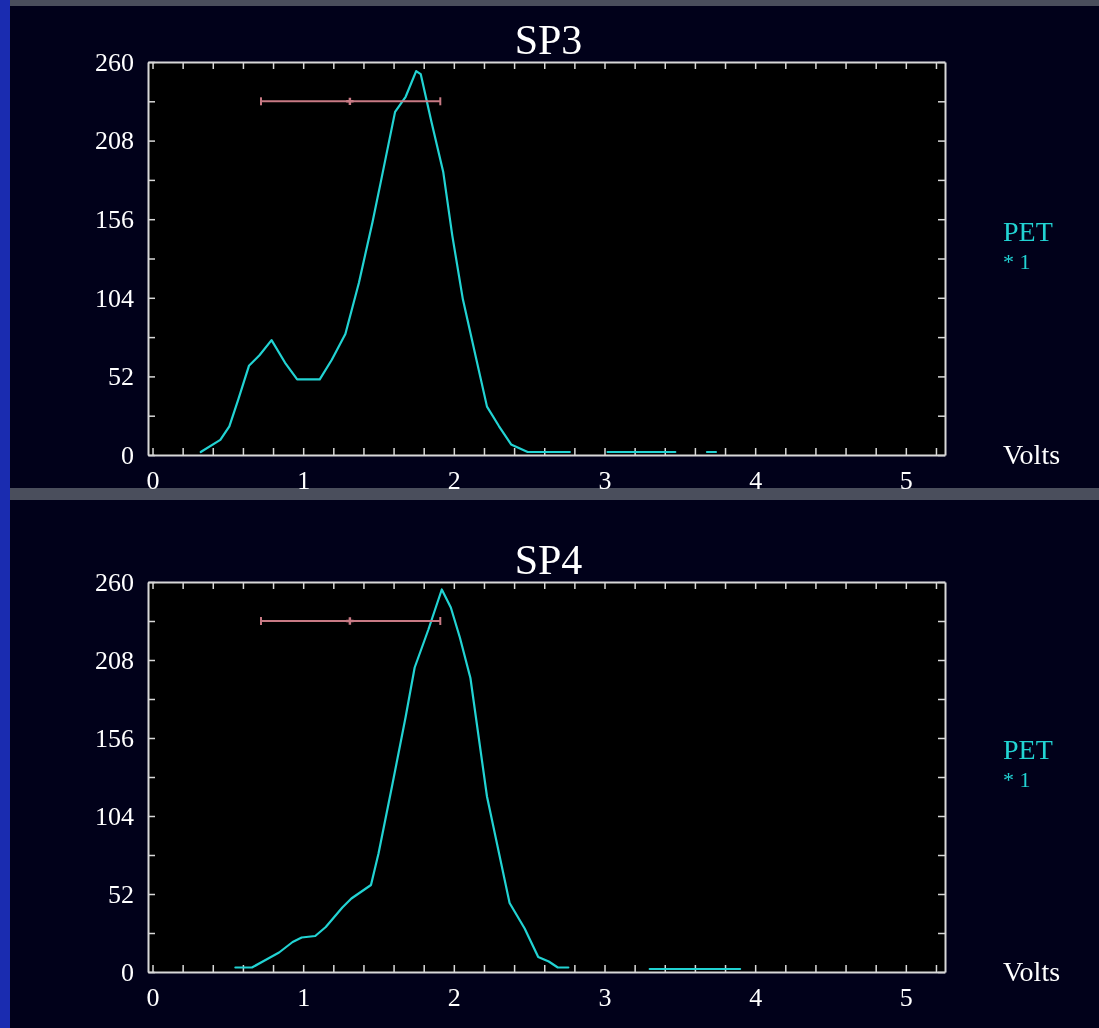 This screenshot has height=1028, width=1099. Describe the element at coordinates (548, 40) in the screenshot. I see `chart-title: SP3` at that location.